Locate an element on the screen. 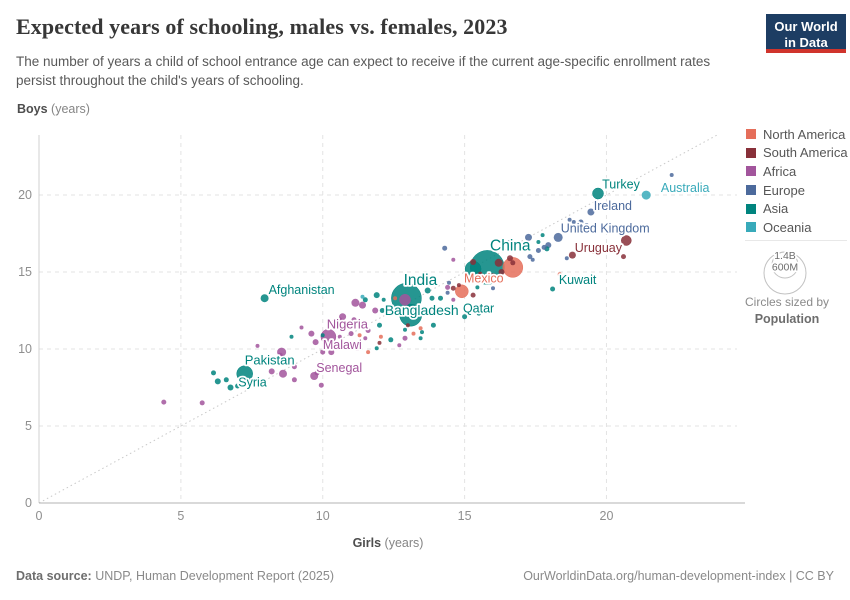 The image size is (850, 600). country-label-united-kingdom: United Kingdom is located at coordinates (605, 229).